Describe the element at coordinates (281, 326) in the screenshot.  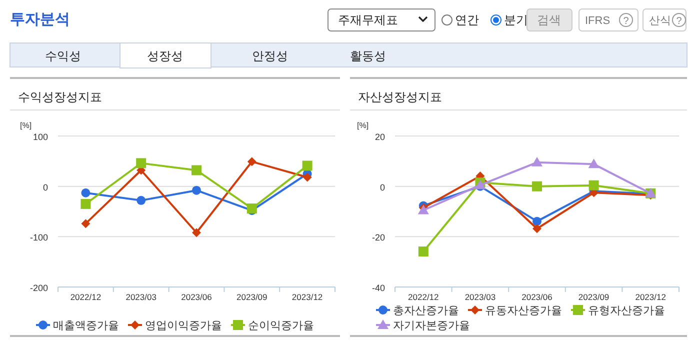
I see `legend-label: 순이익증가율` at that location.